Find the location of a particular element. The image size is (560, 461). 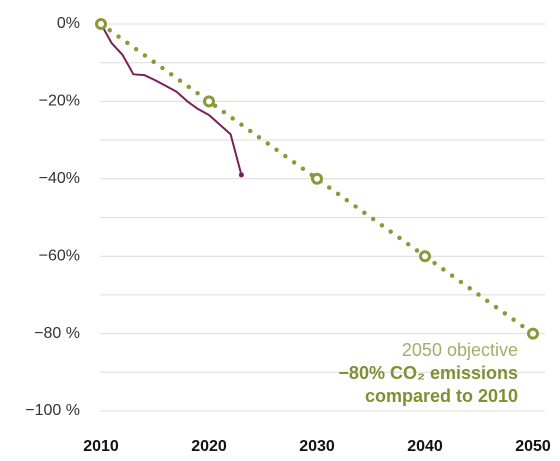

emissions-line is located at coordinates (171, 99).